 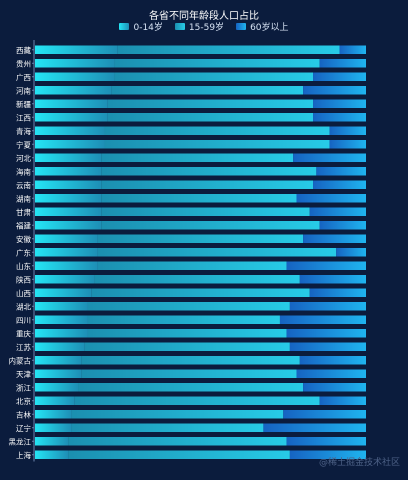 I want to click on legend-item-60-plus: 60岁以上, so click(x=262, y=26).